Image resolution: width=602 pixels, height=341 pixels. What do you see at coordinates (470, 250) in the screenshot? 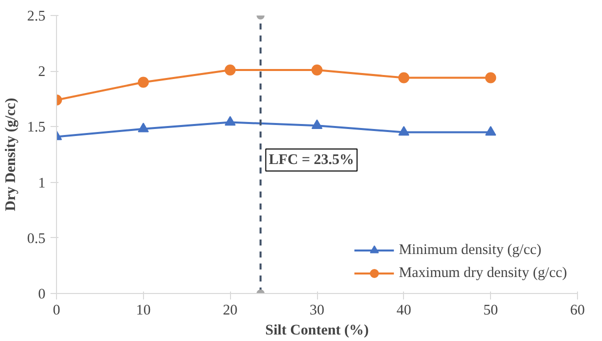
I see `legend-label: Minimum density (g/cc)` at bounding box center [470, 250].